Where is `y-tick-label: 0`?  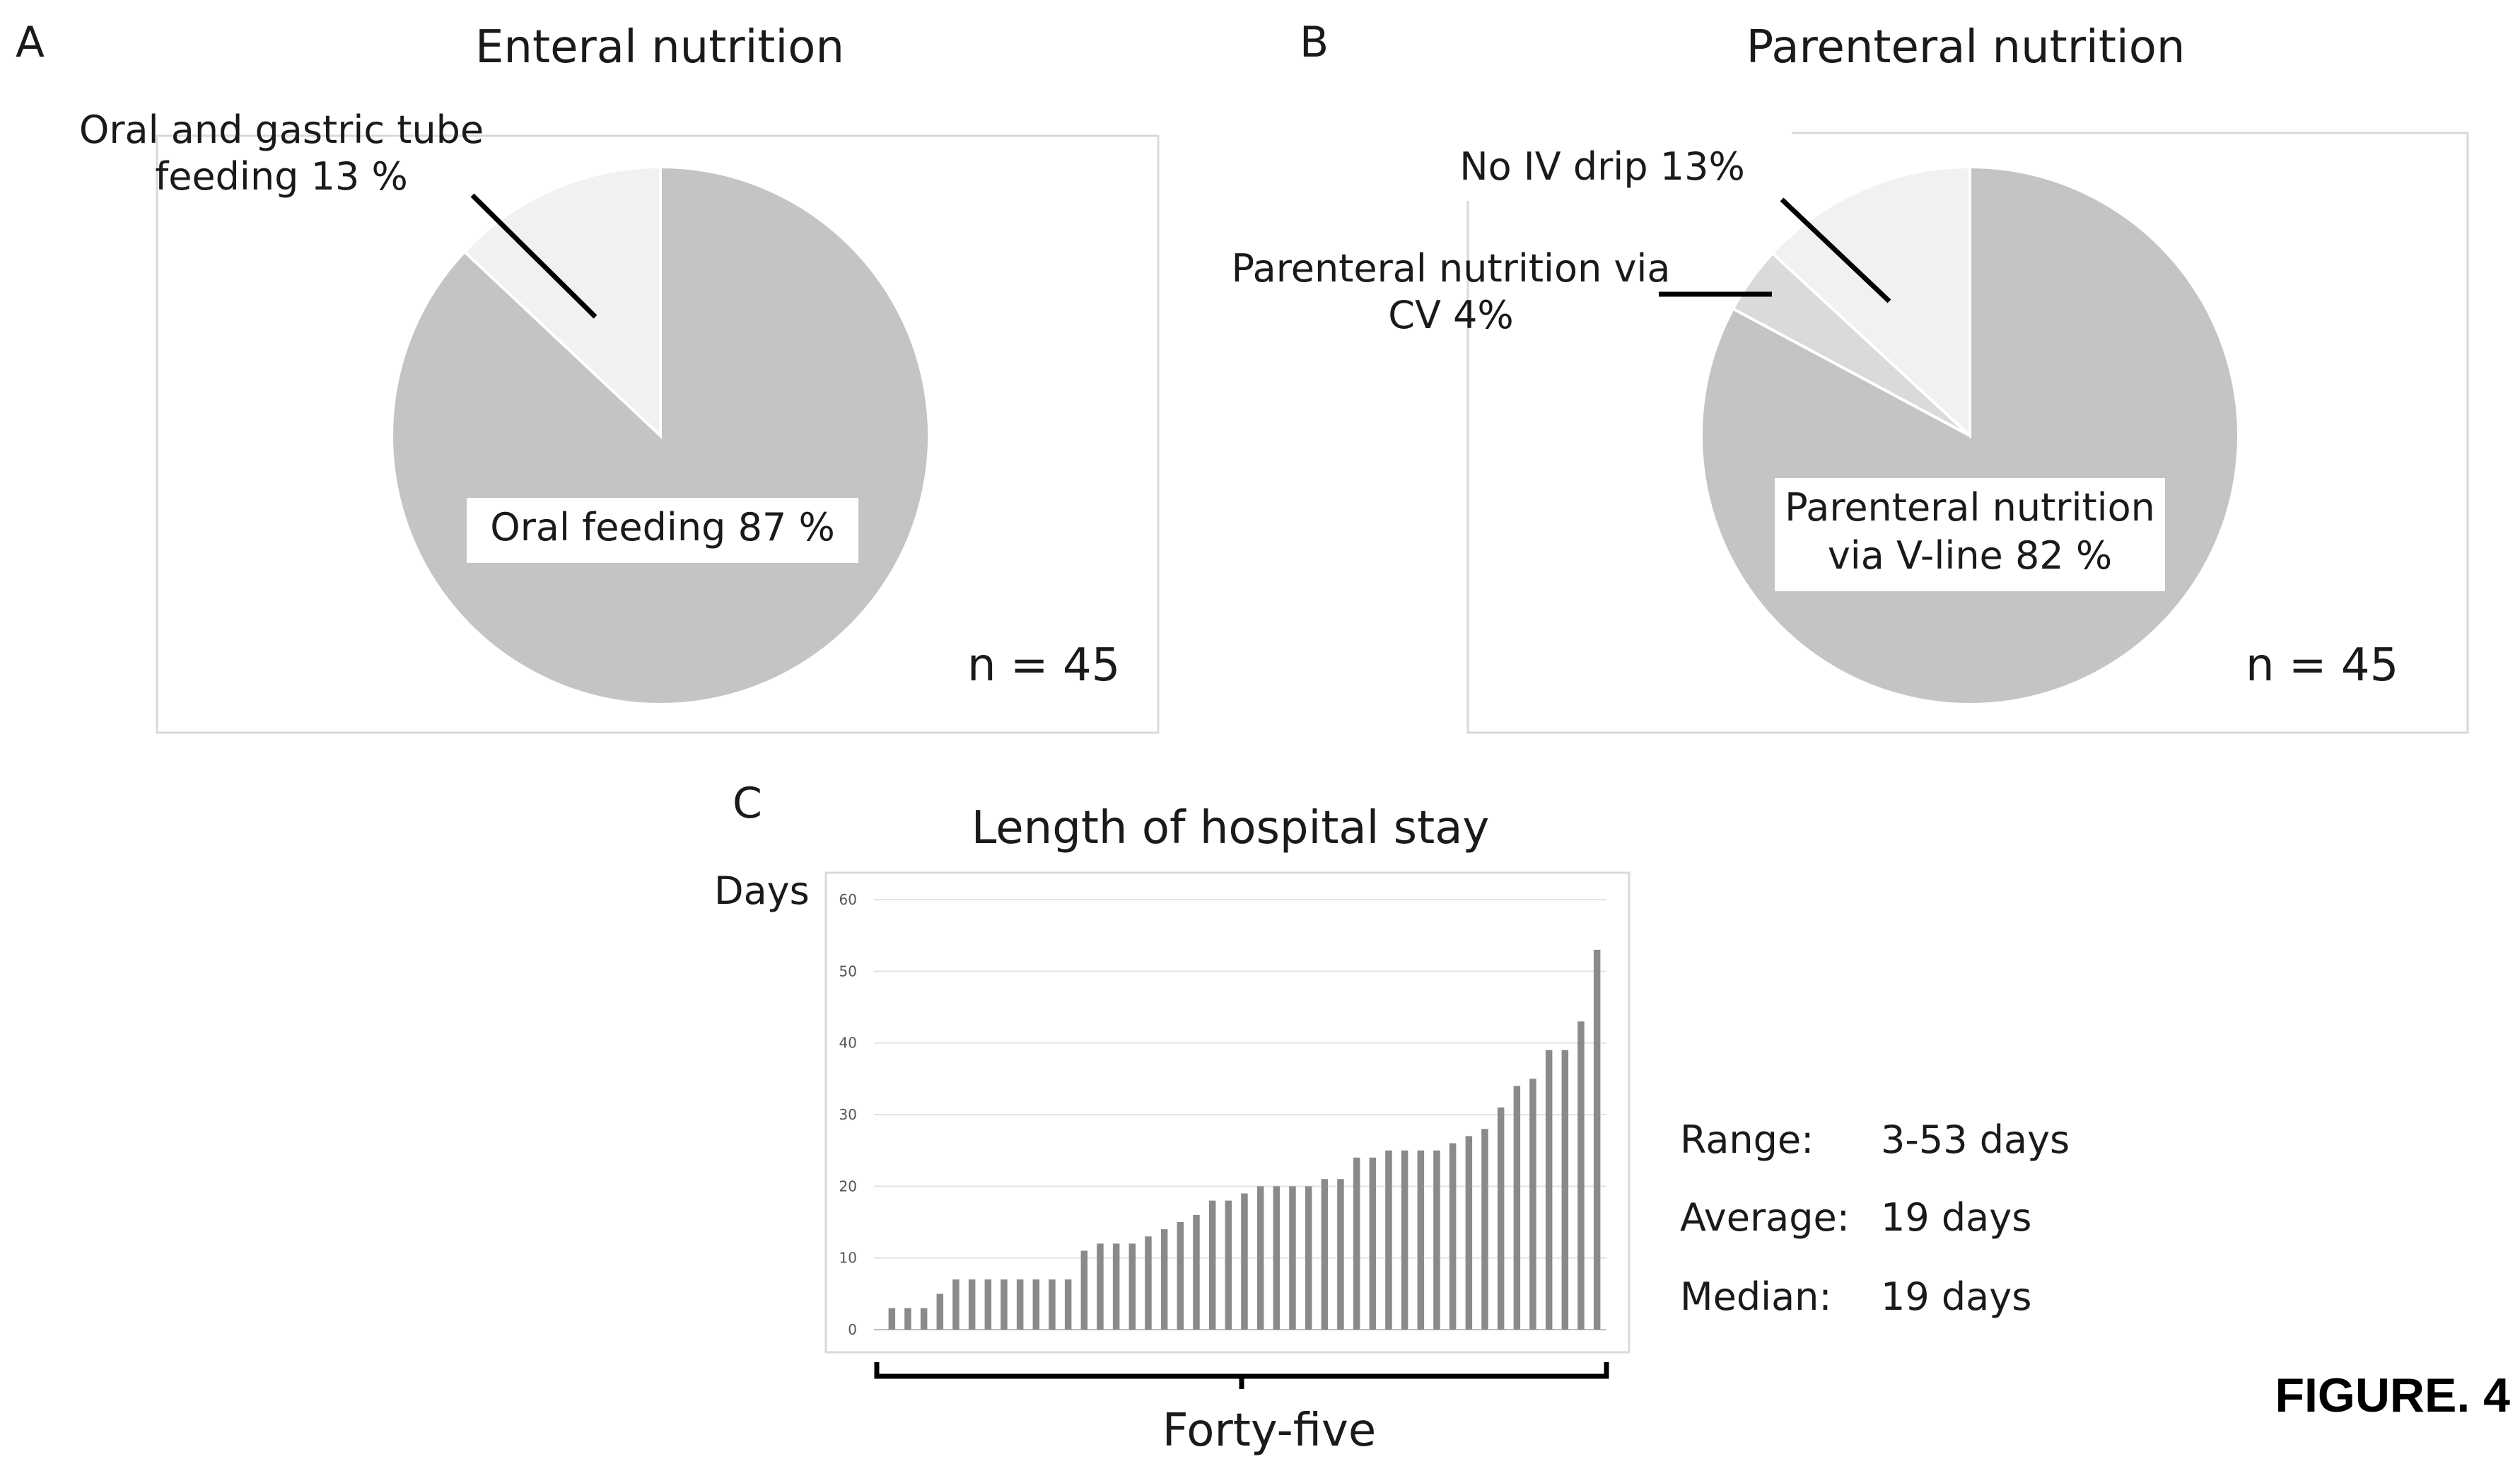
y-tick-label: 0 is located at coordinates (853, 1329).